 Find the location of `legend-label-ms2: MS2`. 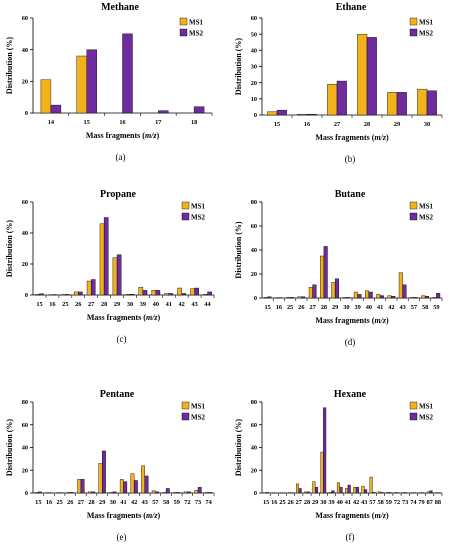

legend-label-ms2: MS2 is located at coordinates (198, 418).